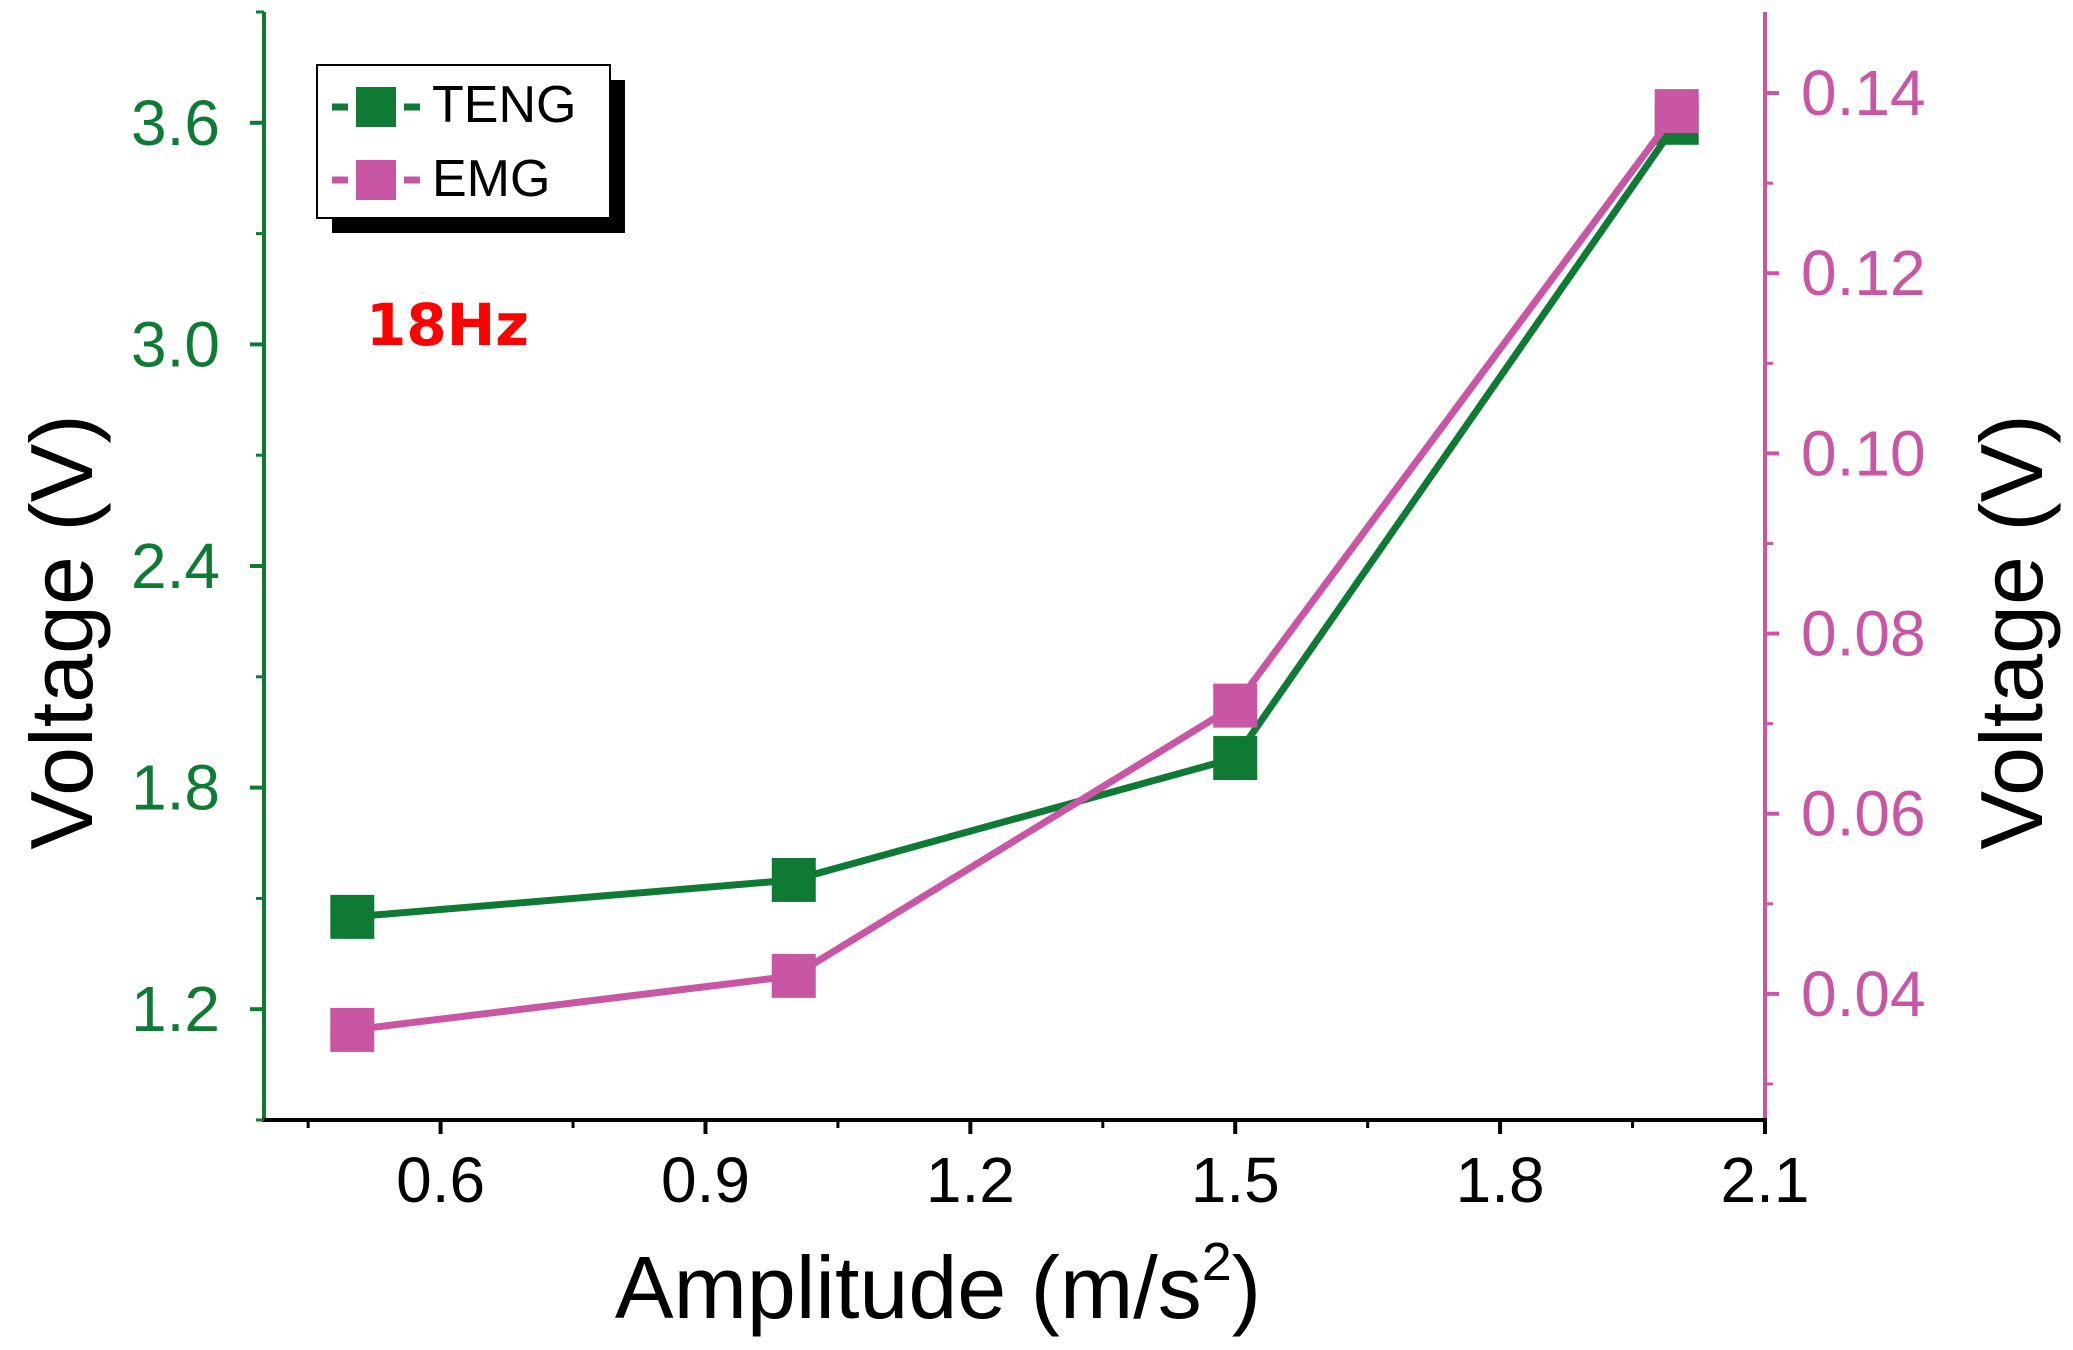 The height and width of the screenshot is (1350, 2073). What do you see at coordinates (61, 631) in the screenshot?
I see `y-axis-left-label: Voltage (V)` at bounding box center [61, 631].